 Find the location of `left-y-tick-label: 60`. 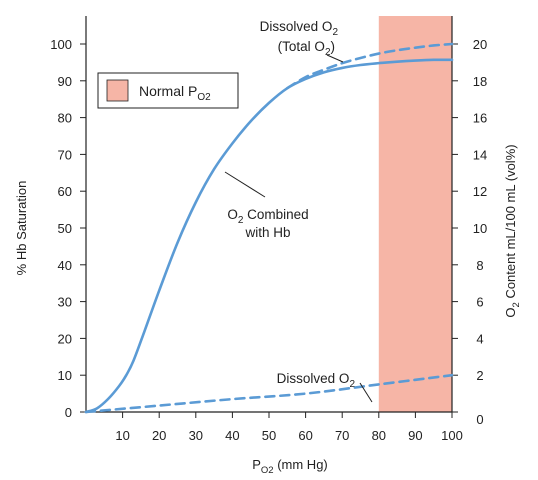

left-y-tick-label: 60 is located at coordinates (65, 191).